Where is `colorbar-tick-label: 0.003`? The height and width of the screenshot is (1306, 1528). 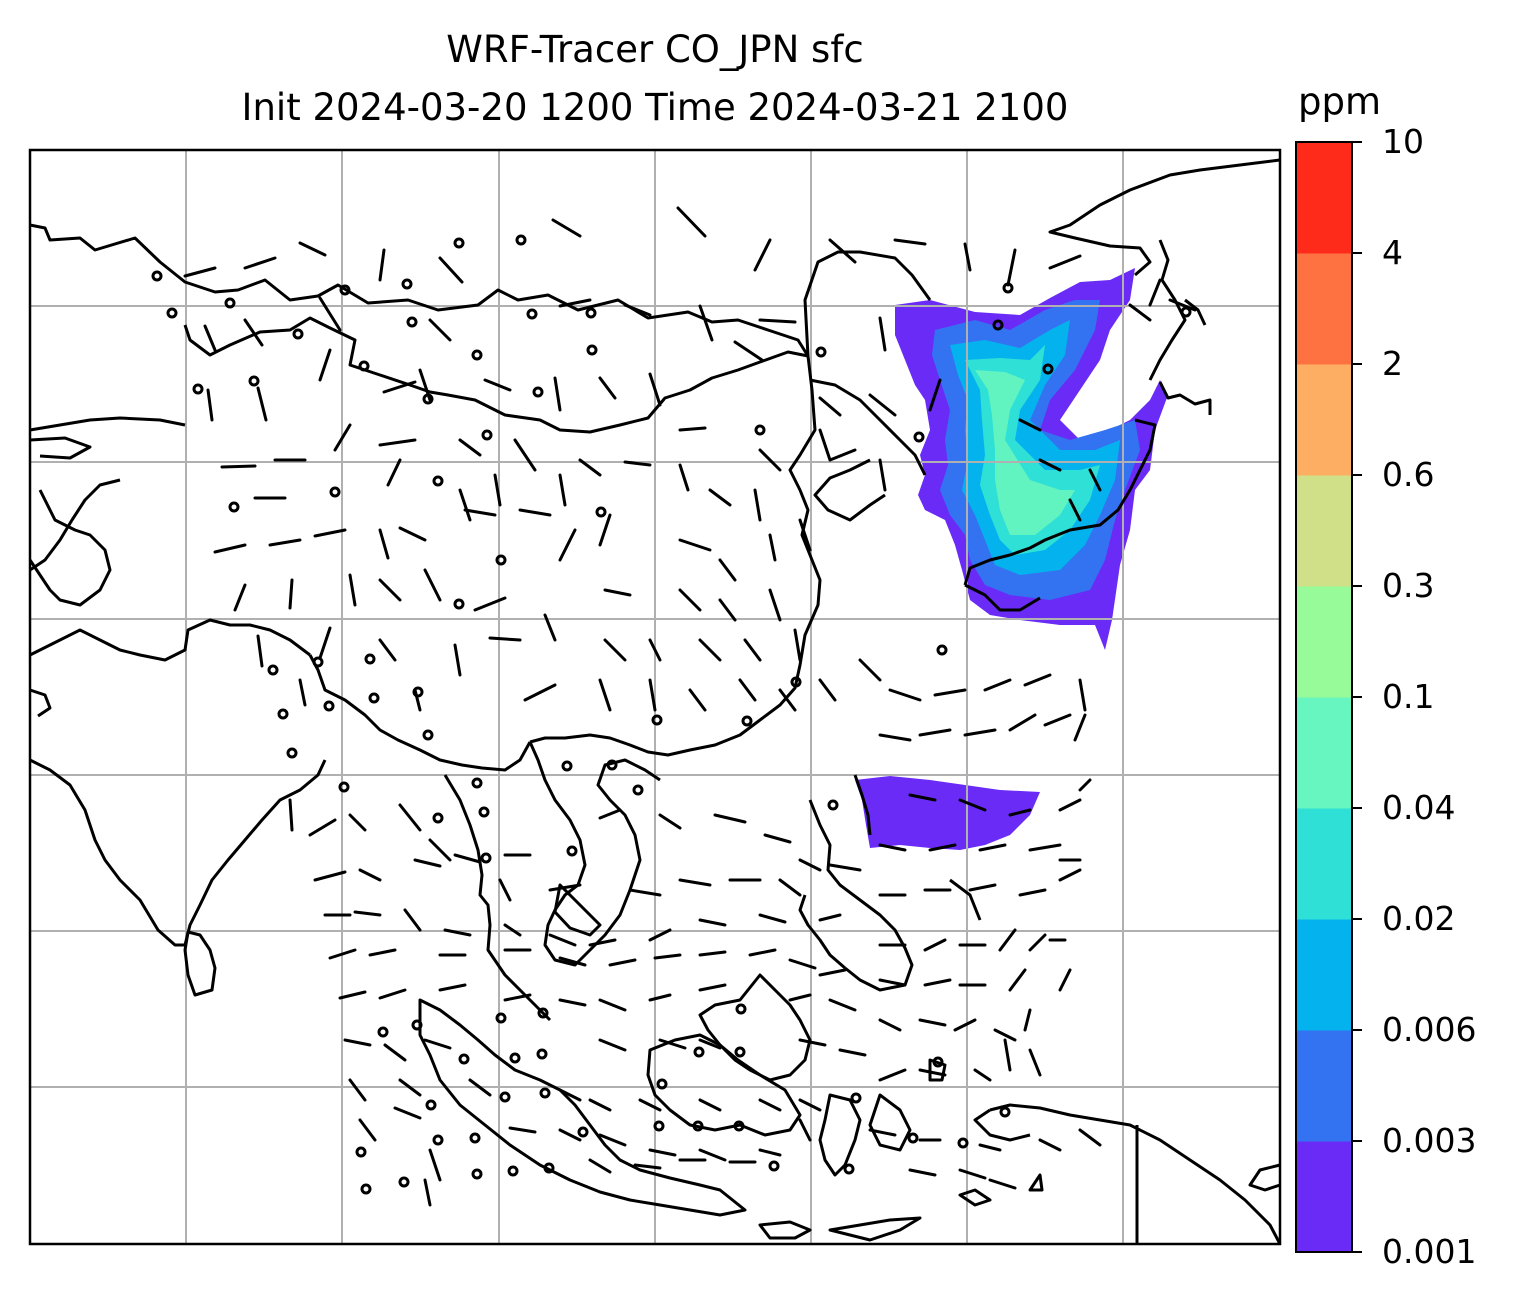
colorbar-tick-label: 0.003 is located at coordinates (1429, 1140).